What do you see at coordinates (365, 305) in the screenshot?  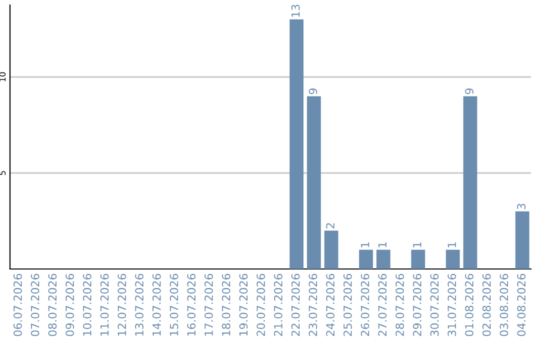 I see `x-tick-label: 26.07.2026` at bounding box center [365, 305].